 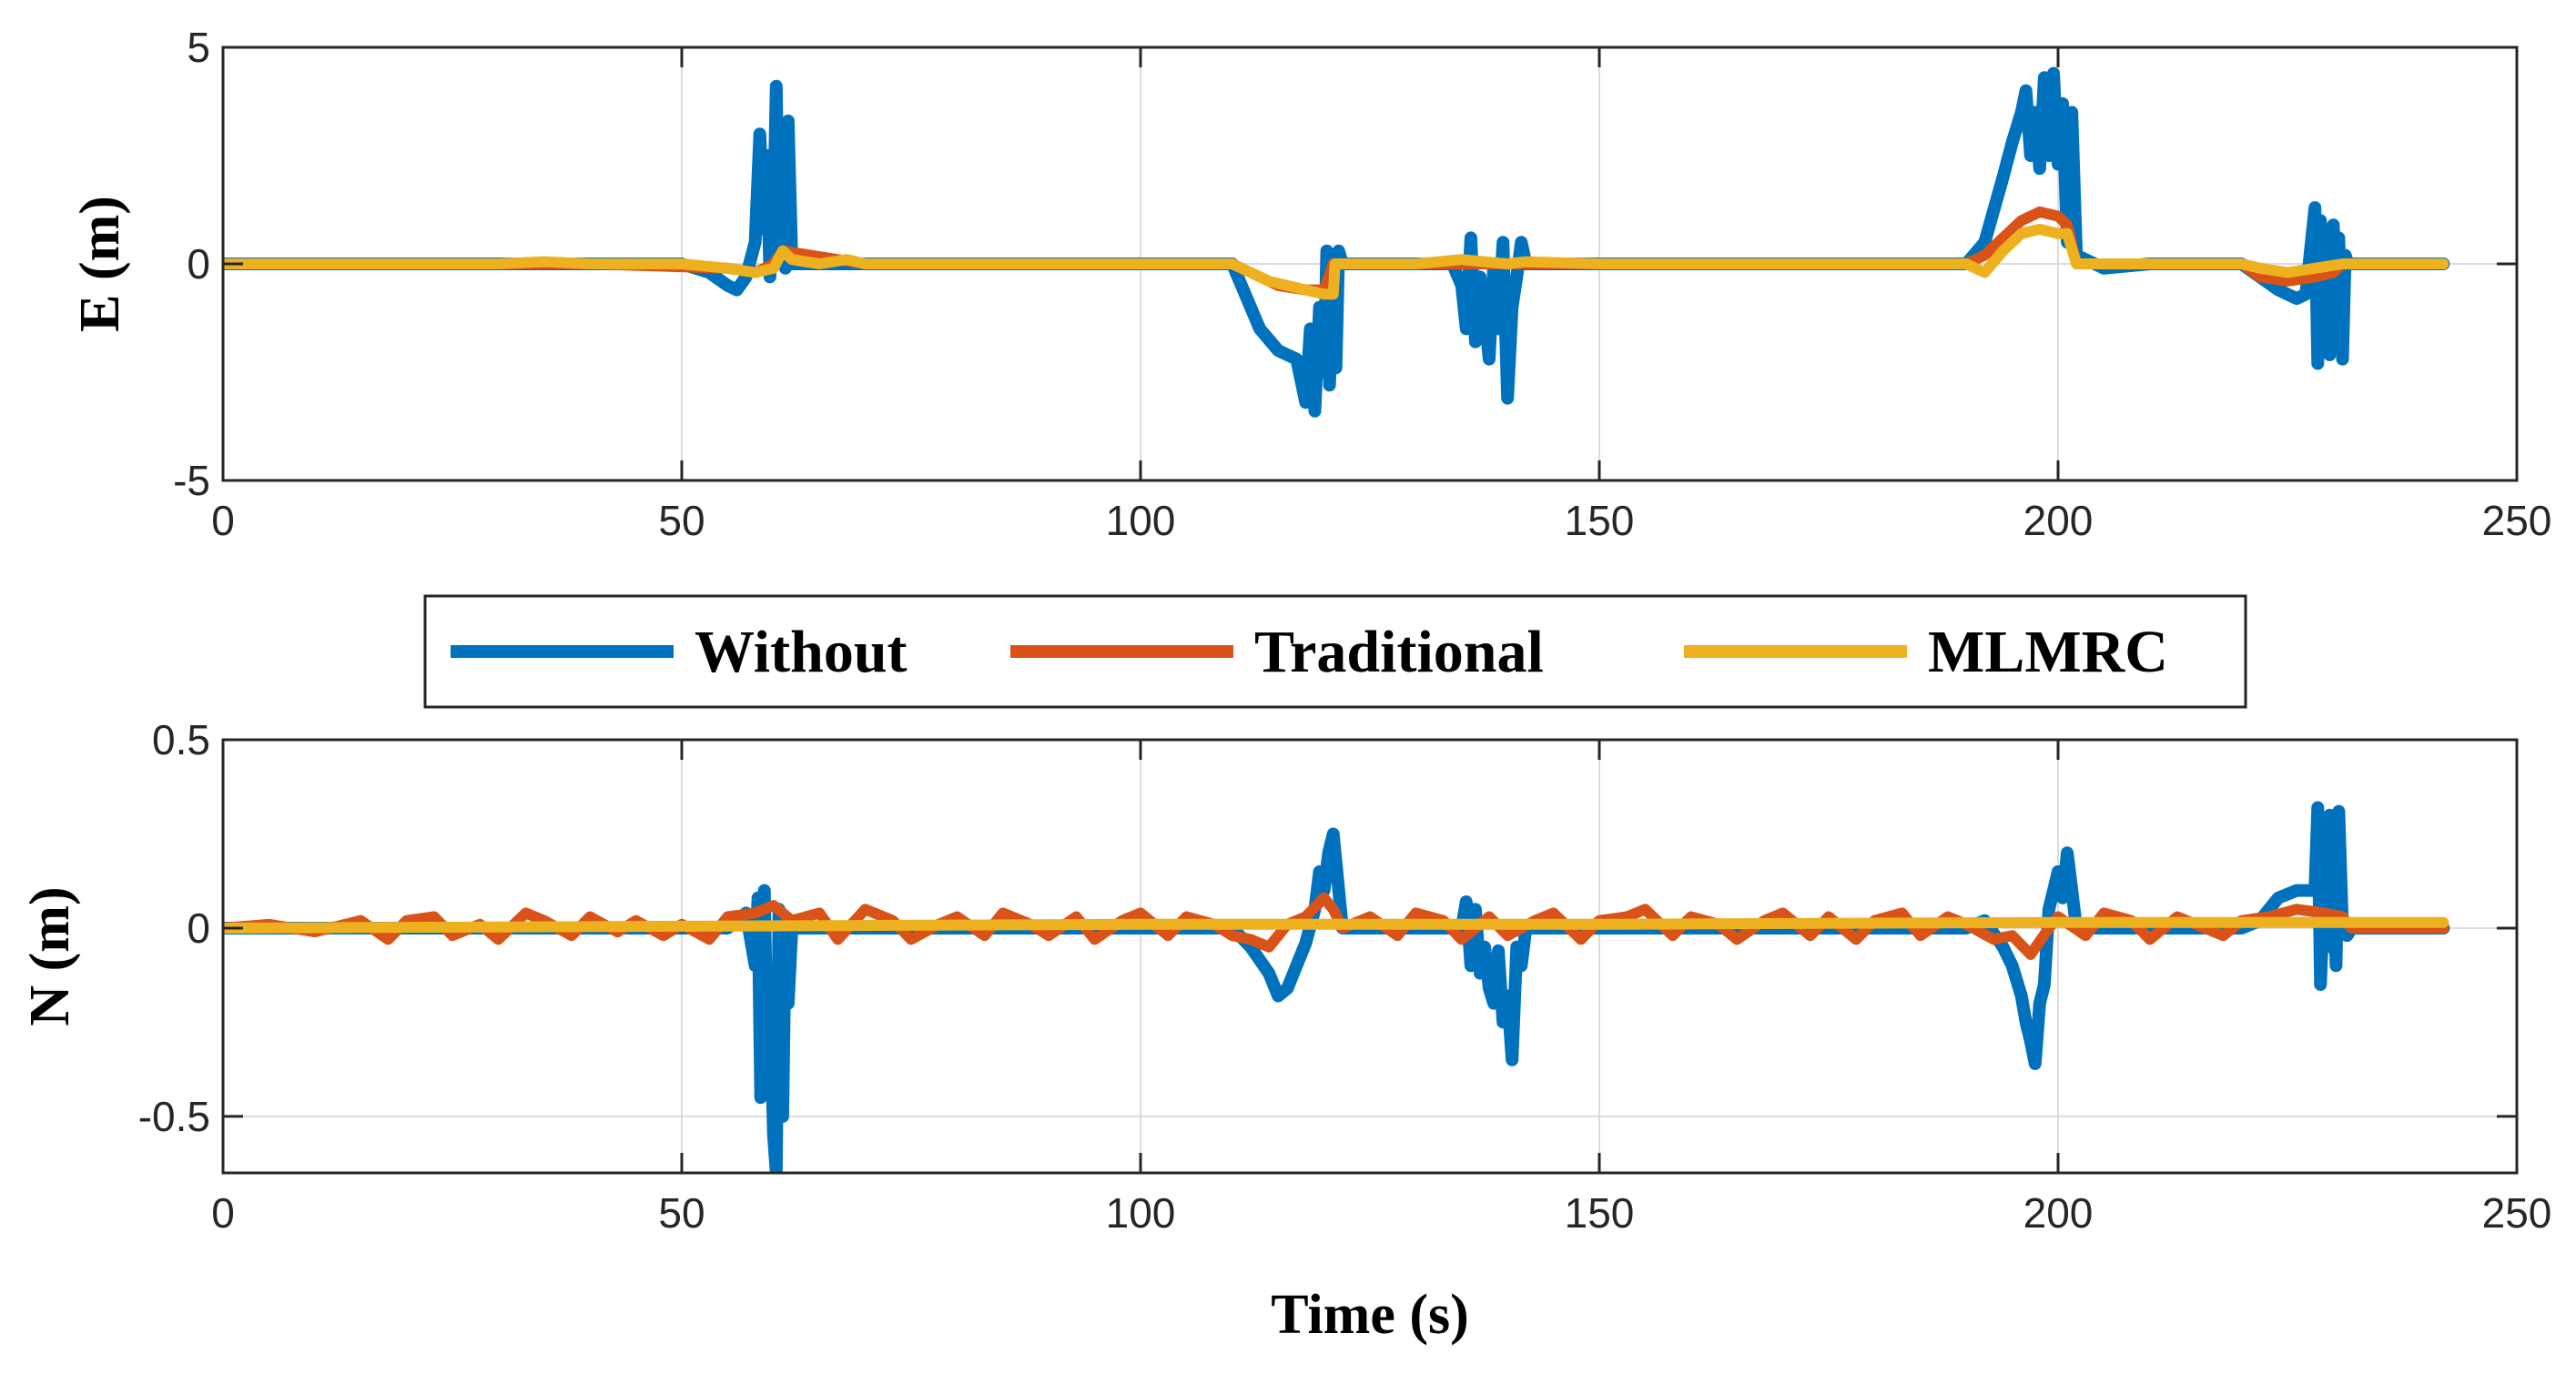 What do you see at coordinates (198, 928) in the screenshot?
I see `bottom-ytick-label: 0` at bounding box center [198, 928].